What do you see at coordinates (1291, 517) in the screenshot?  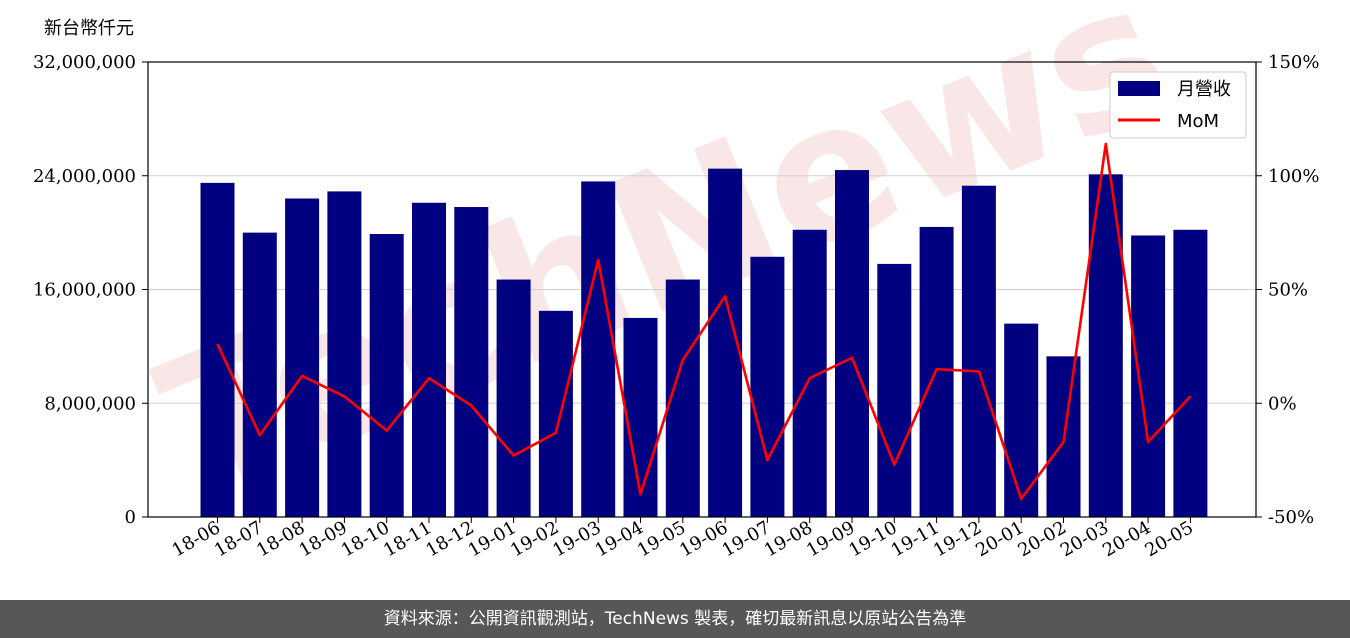 I see `y2-tick-label: -50%` at bounding box center [1291, 517].